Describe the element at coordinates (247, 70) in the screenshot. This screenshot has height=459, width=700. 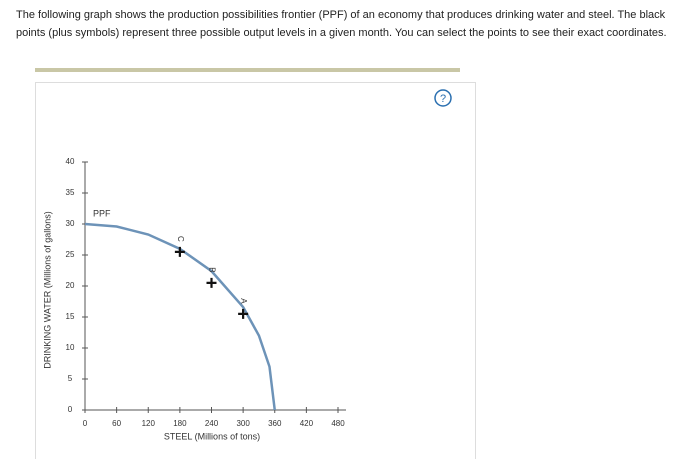
I see `divider` at that location.